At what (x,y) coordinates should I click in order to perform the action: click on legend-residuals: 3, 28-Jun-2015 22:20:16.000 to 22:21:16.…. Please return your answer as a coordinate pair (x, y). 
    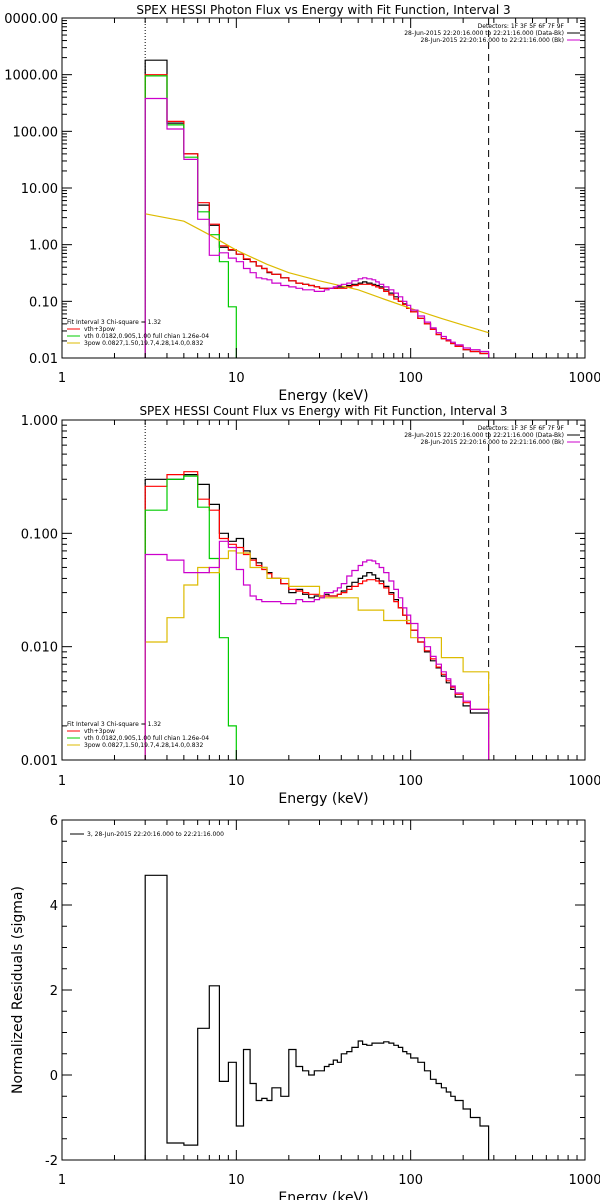
    Looking at the image, I should click on (147, 834).